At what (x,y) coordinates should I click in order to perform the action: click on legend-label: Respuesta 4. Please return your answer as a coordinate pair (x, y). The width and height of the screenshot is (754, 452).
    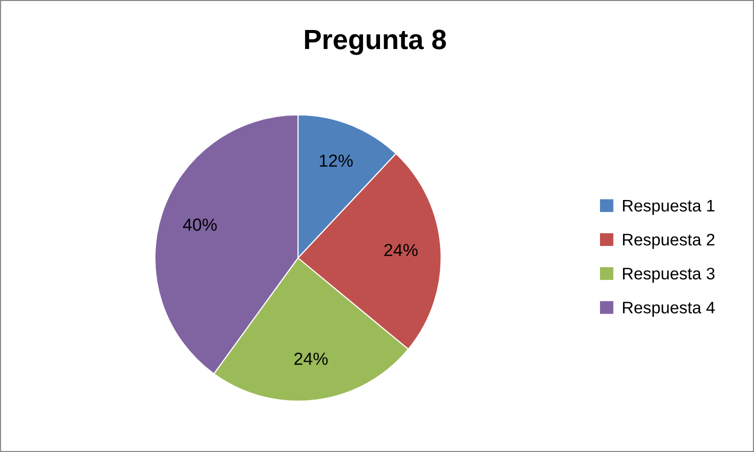
    Looking at the image, I should click on (669, 309).